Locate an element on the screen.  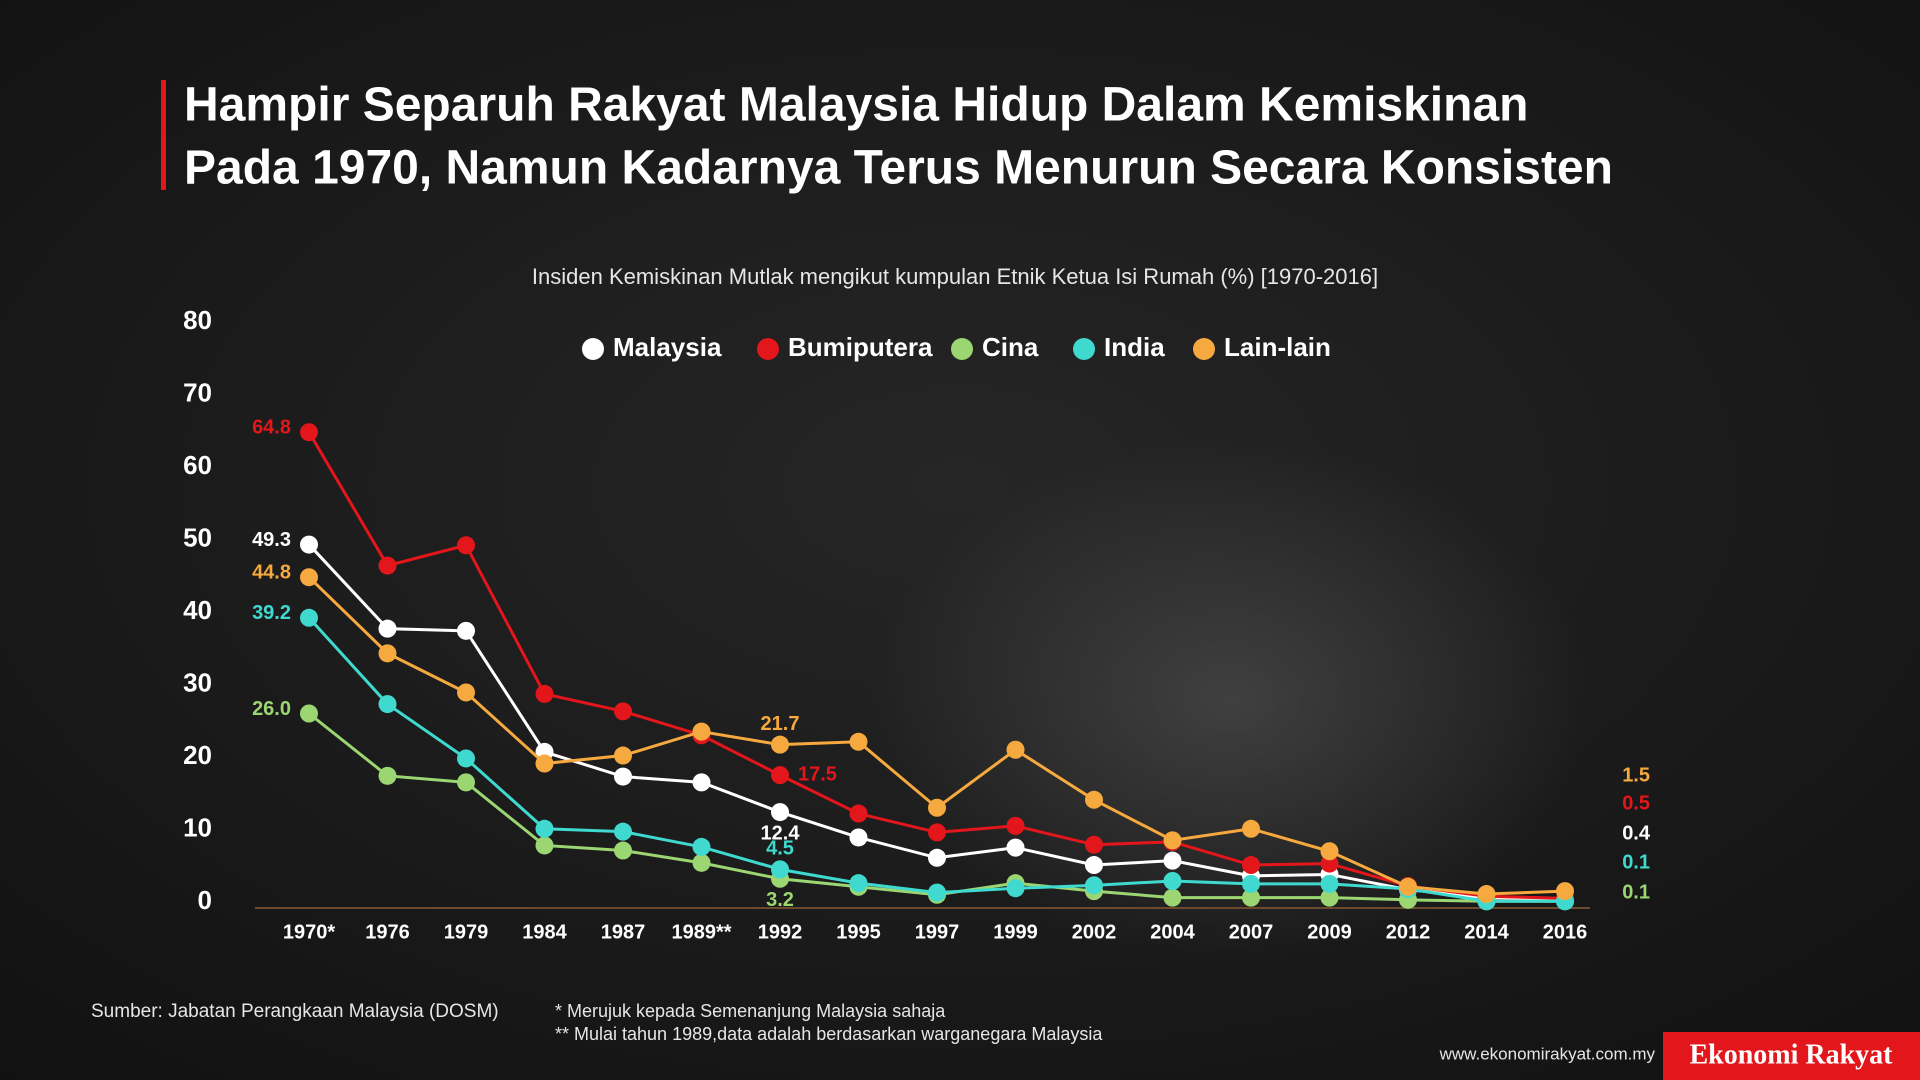
x-tick-label: 1970* is located at coordinates (309, 932).